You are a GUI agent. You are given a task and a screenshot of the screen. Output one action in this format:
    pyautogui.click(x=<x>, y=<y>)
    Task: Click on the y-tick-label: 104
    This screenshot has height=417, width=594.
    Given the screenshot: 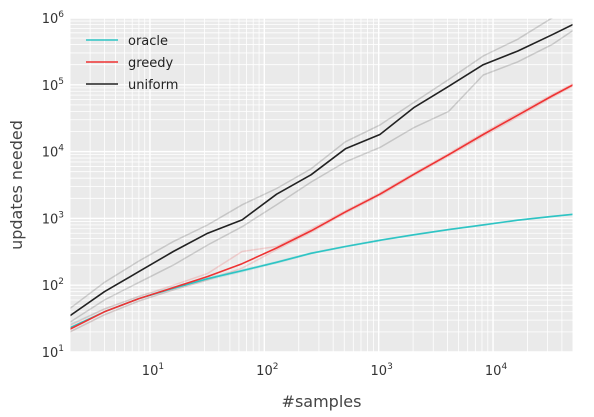 What is the action you would take?
    pyautogui.click(x=53, y=152)
    